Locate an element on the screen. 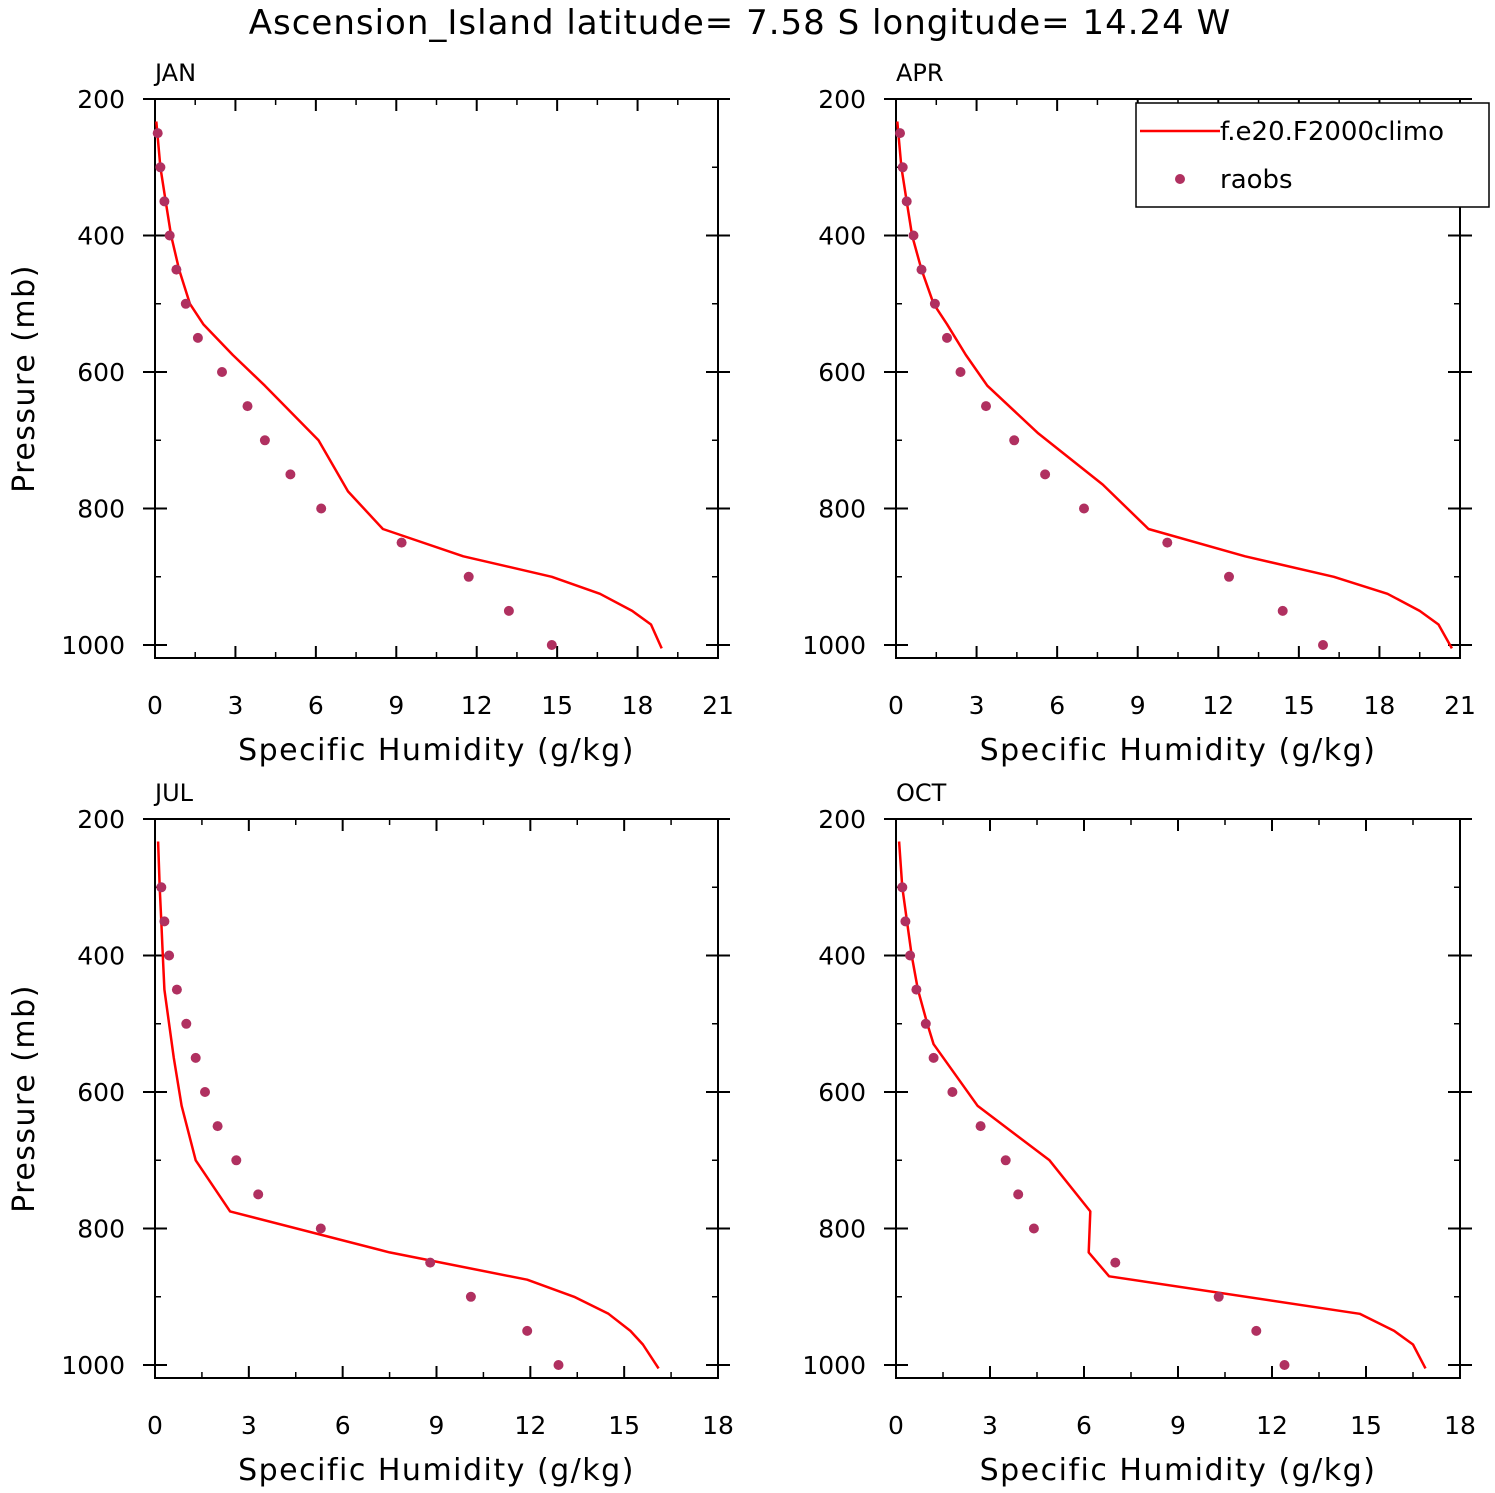 The height and width of the screenshot is (1493, 1495). legend-model-label: f.e20.F2000climo is located at coordinates (1332, 132).